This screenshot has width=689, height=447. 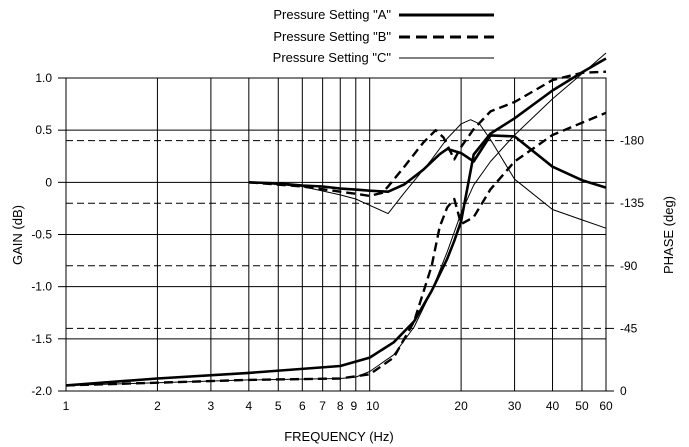 I want to click on y2-tick-label: -90, so click(x=629, y=266).